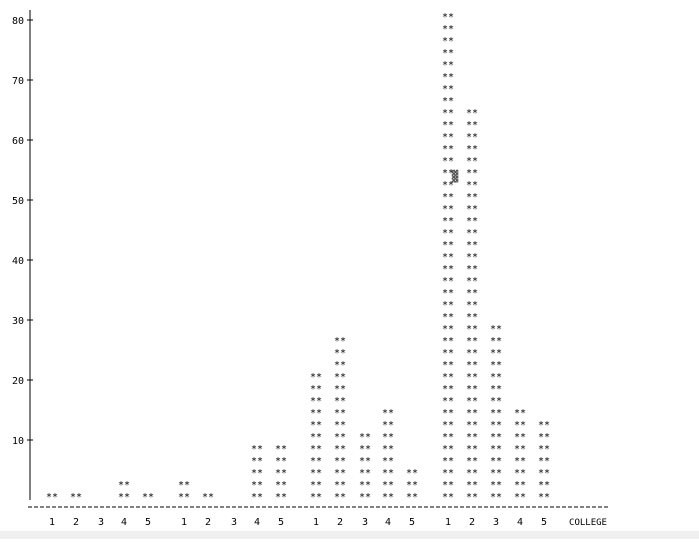 The image size is (699, 543). I want to click on annotation-marker: ▓, so click(455, 176).